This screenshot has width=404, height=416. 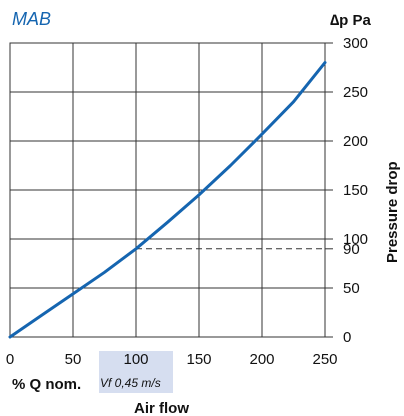 What do you see at coordinates (351, 249) in the screenshot?
I see `y-tick-label: 90` at bounding box center [351, 249].